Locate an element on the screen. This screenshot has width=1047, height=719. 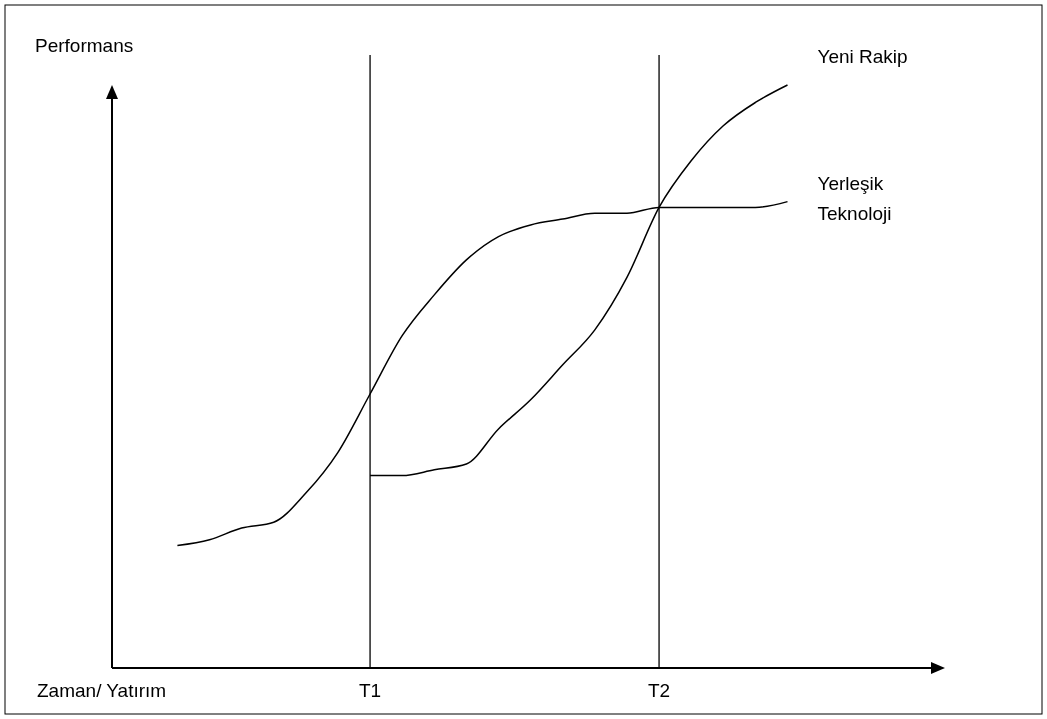
series-label: Yeni Rakip is located at coordinates (862, 56).